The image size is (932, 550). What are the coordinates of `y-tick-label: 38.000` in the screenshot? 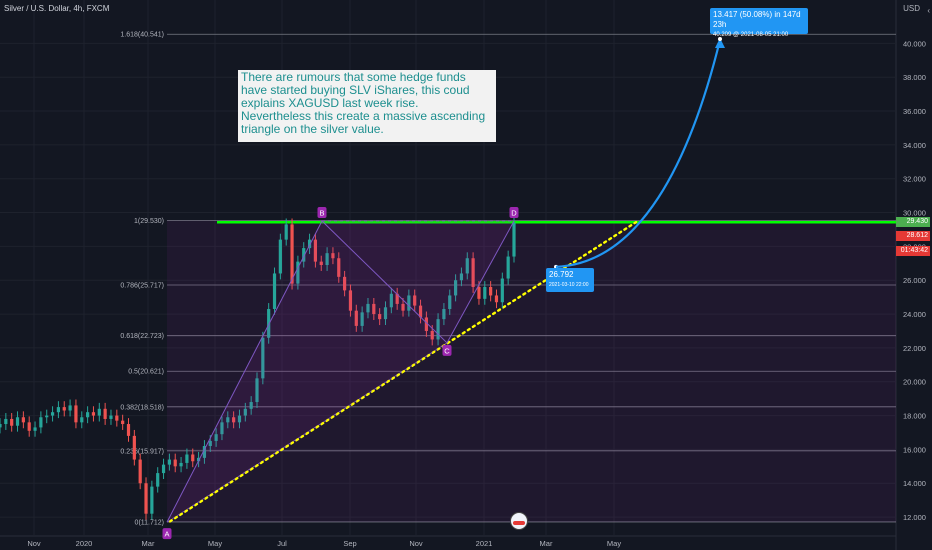 It's located at (914, 77).